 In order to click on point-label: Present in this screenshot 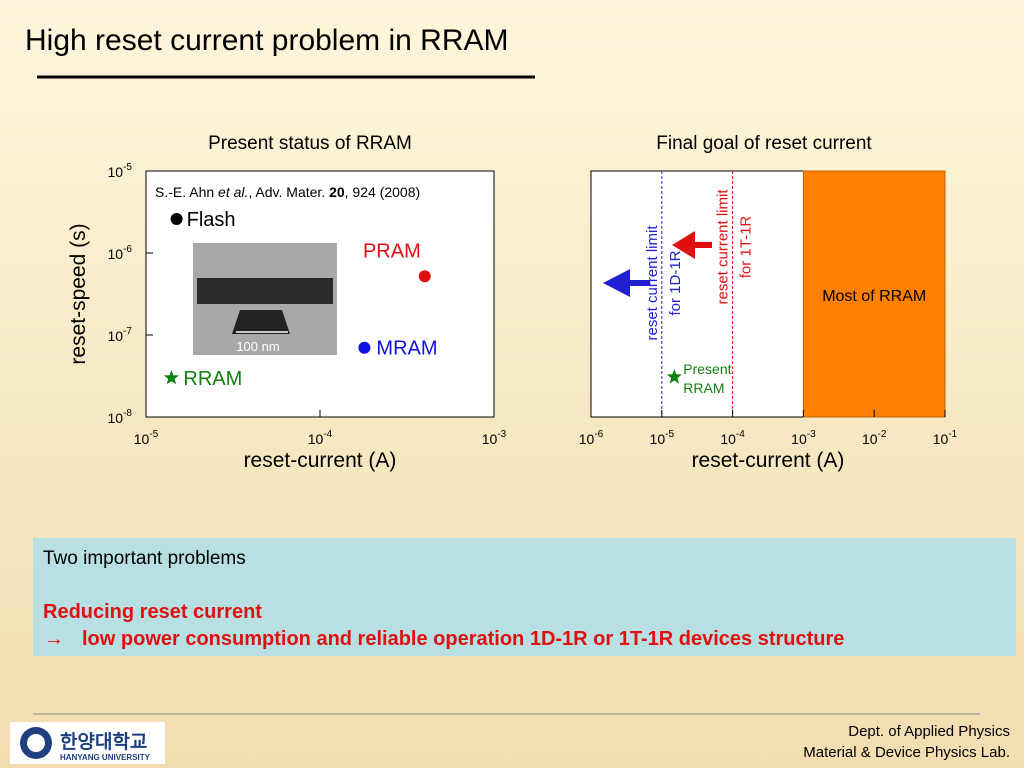, I will do `click(707, 369)`.